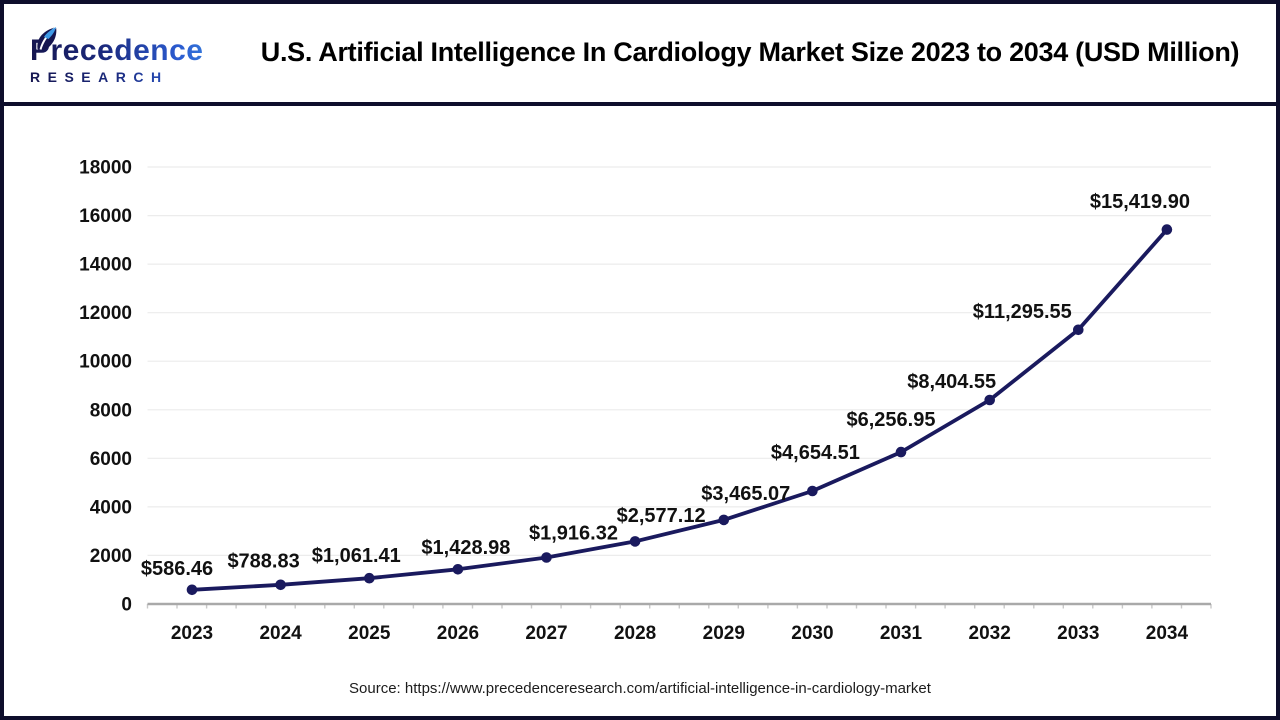 This screenshot has height=720, width=1280. What do you see at coordinates (546, 633) in the screenshot?
I see `x-axis-label: 2027` at bounding box center [546, 633].